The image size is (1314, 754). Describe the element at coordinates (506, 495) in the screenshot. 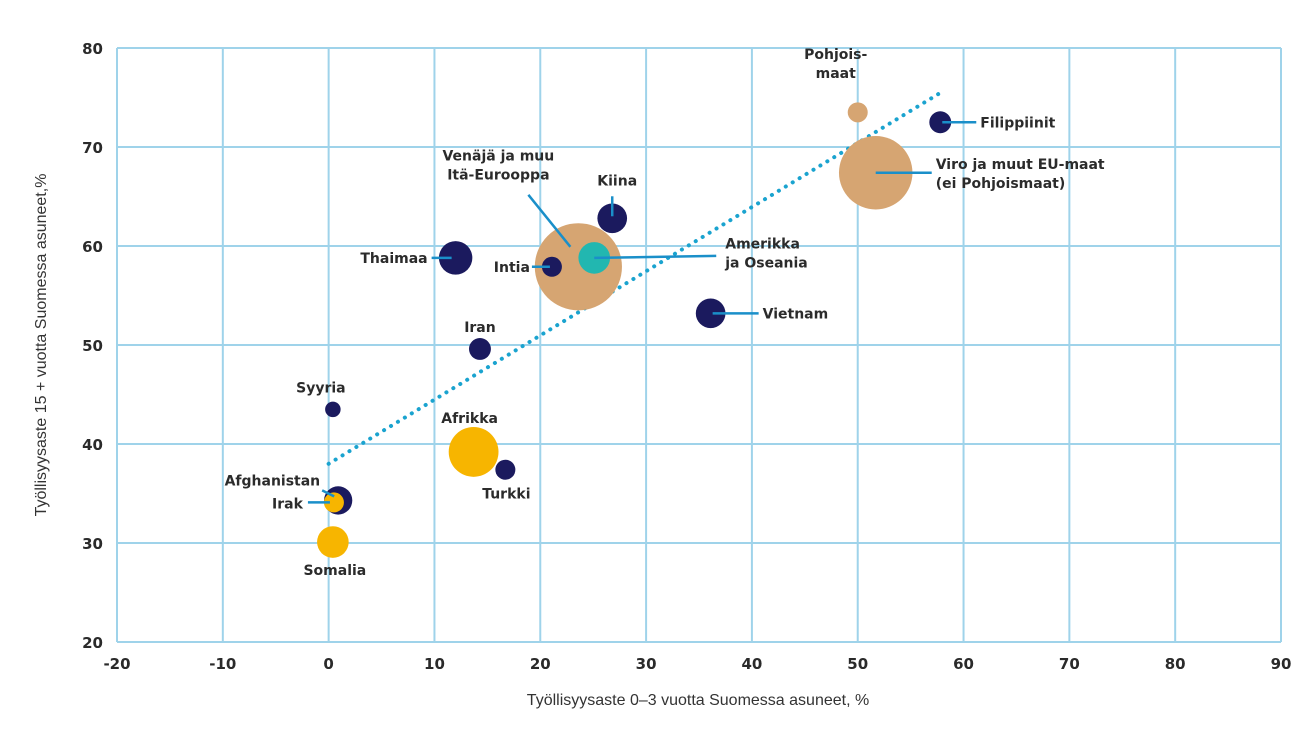

I see `point-label: Turkki` at that location.